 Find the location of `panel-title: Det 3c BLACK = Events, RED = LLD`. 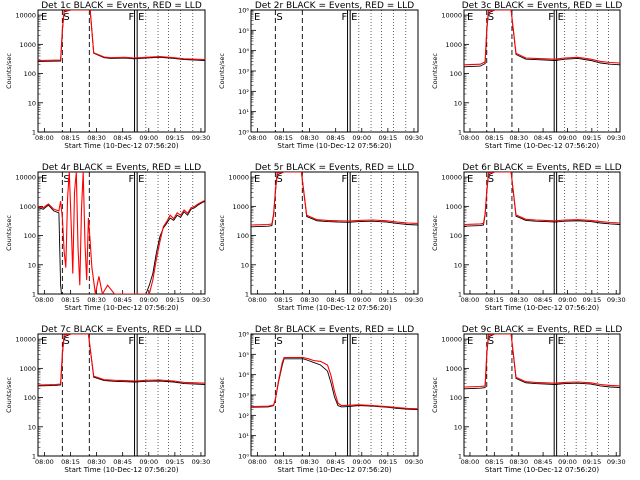

panel-title: Det 3c BLACK = Events, RED = LLD is located at coordinates (542, 6).